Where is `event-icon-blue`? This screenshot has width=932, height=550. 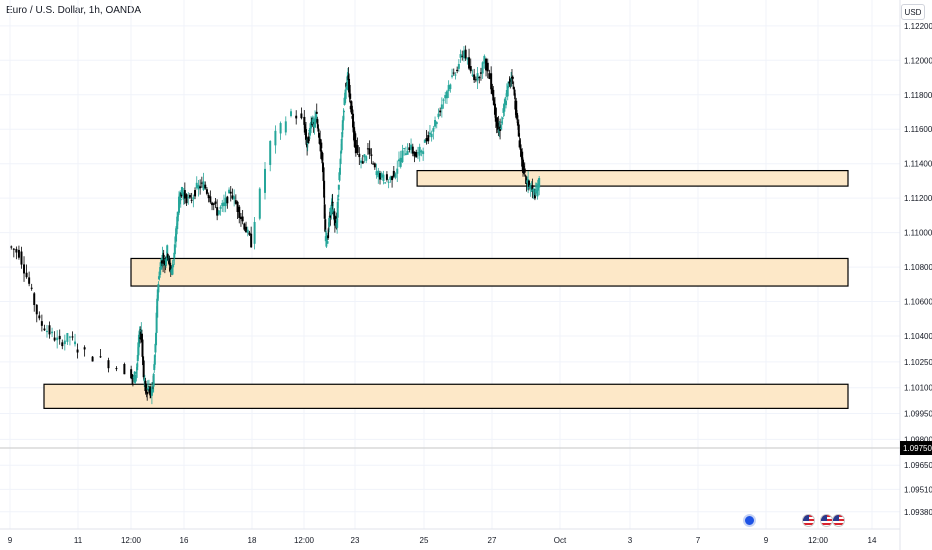
event-icon-blue is located at coordinates (749, 520).